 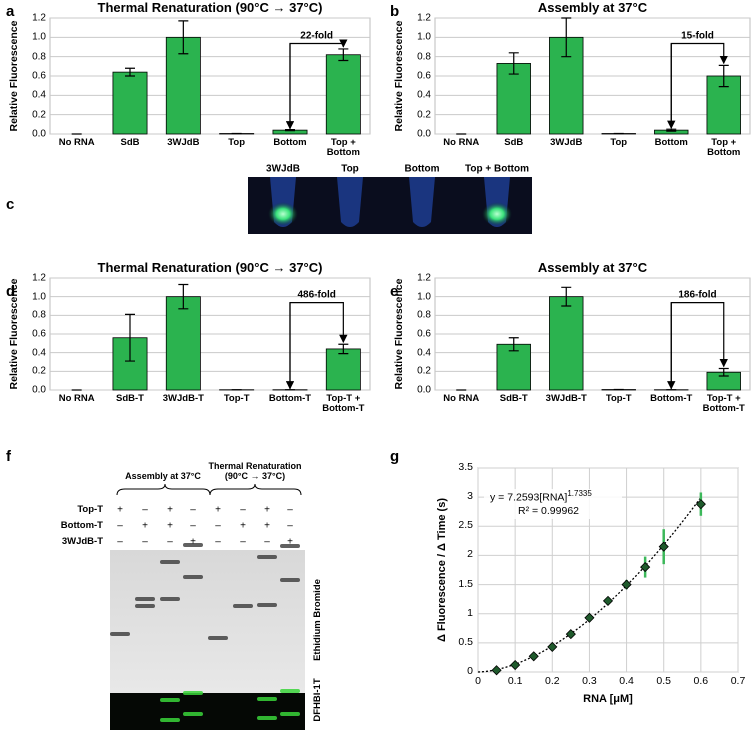 I want to click on y-axis-label: Δ Fluorescence / Δ Time (s), so click(x=441, y=570).